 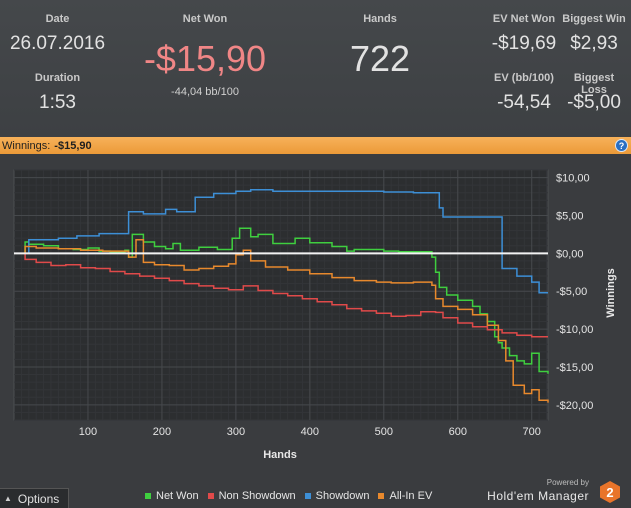 I want to click on x-tick-label: 100, so click(x=88, y=432).